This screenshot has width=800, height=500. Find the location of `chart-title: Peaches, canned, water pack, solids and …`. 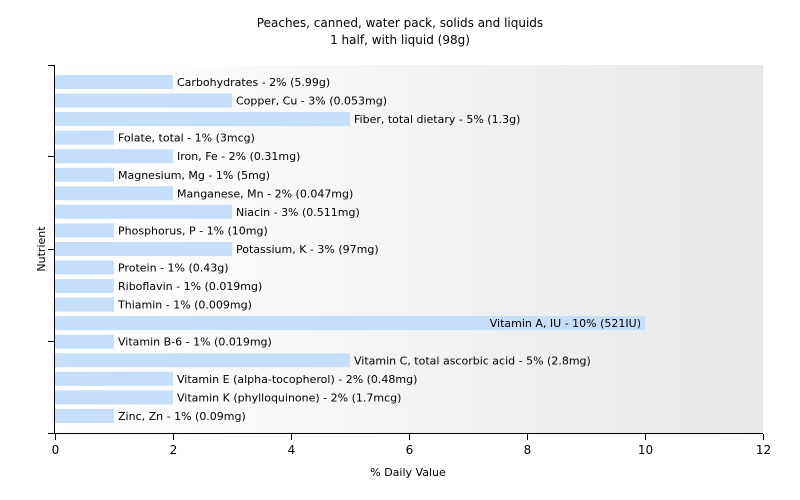

chart-title: Peaches, canned, water pack, solids and … is located at coordinates (400, 23).